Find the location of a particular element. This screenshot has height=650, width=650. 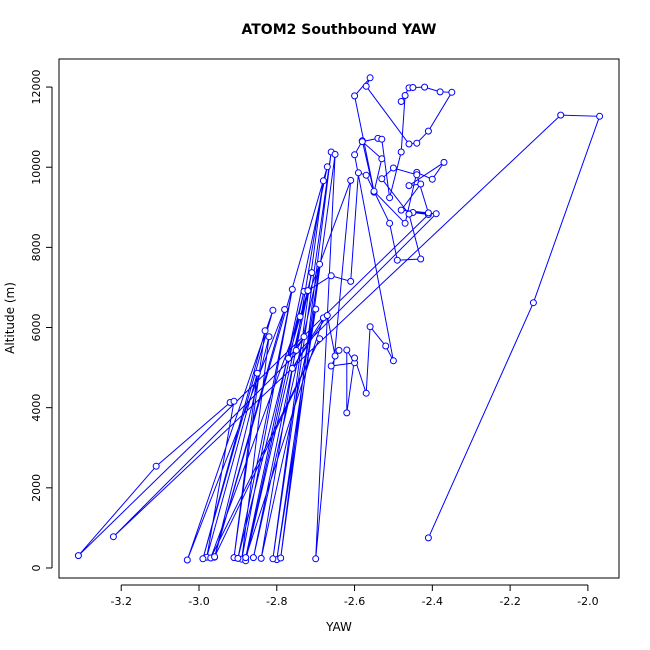

y-axis-label: Altitude (m) is located at coordinates (10, 318).